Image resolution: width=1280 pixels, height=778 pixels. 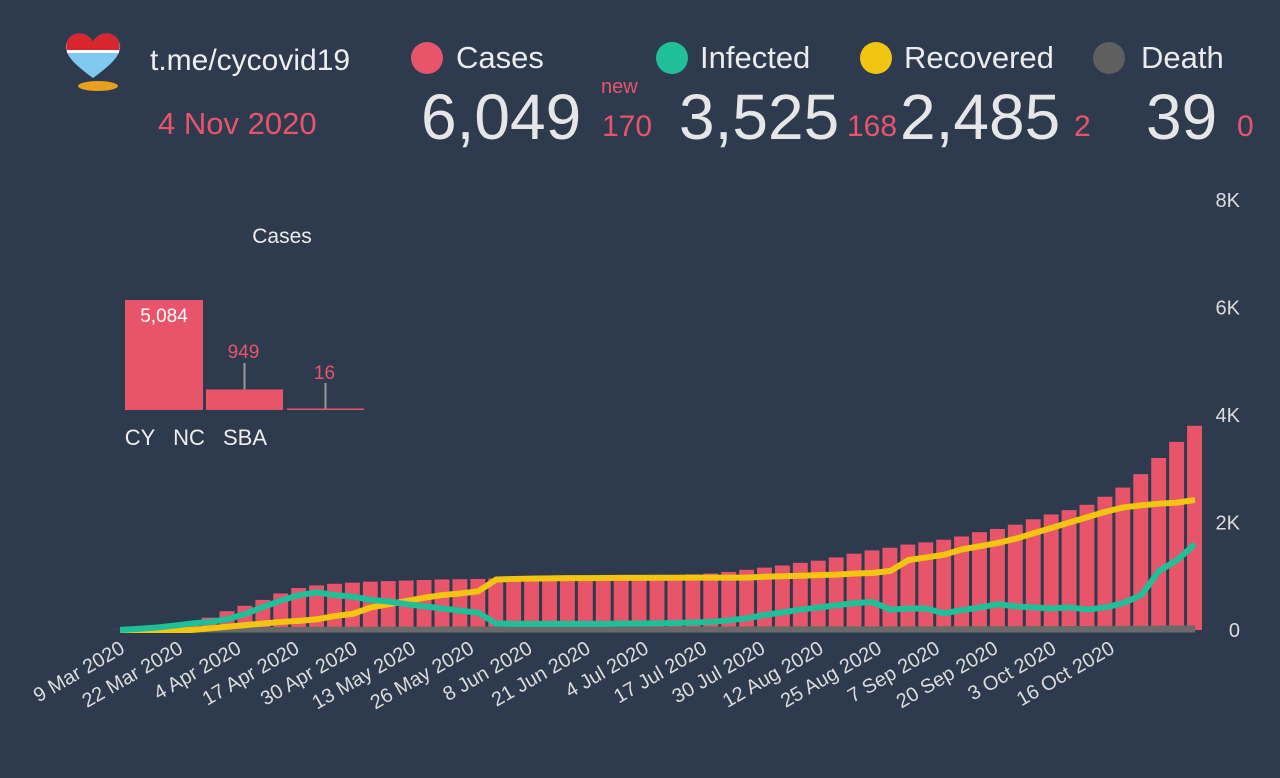 I want to click on death-total: 39, so click(x=1182, y=117).